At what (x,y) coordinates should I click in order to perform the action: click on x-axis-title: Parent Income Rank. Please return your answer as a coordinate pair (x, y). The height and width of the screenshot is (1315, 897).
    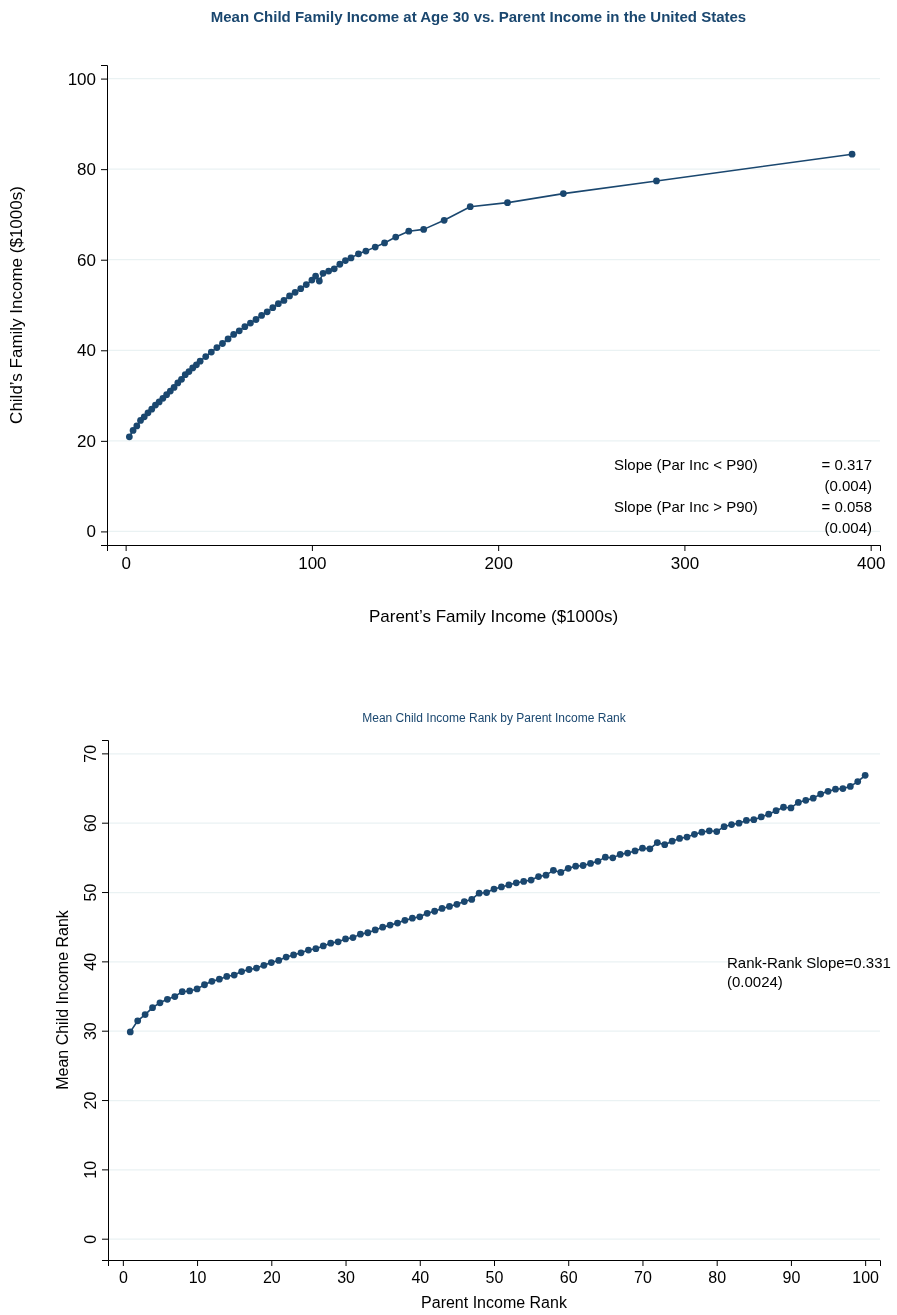
    Looking at the image, I should click on (494, 1302).